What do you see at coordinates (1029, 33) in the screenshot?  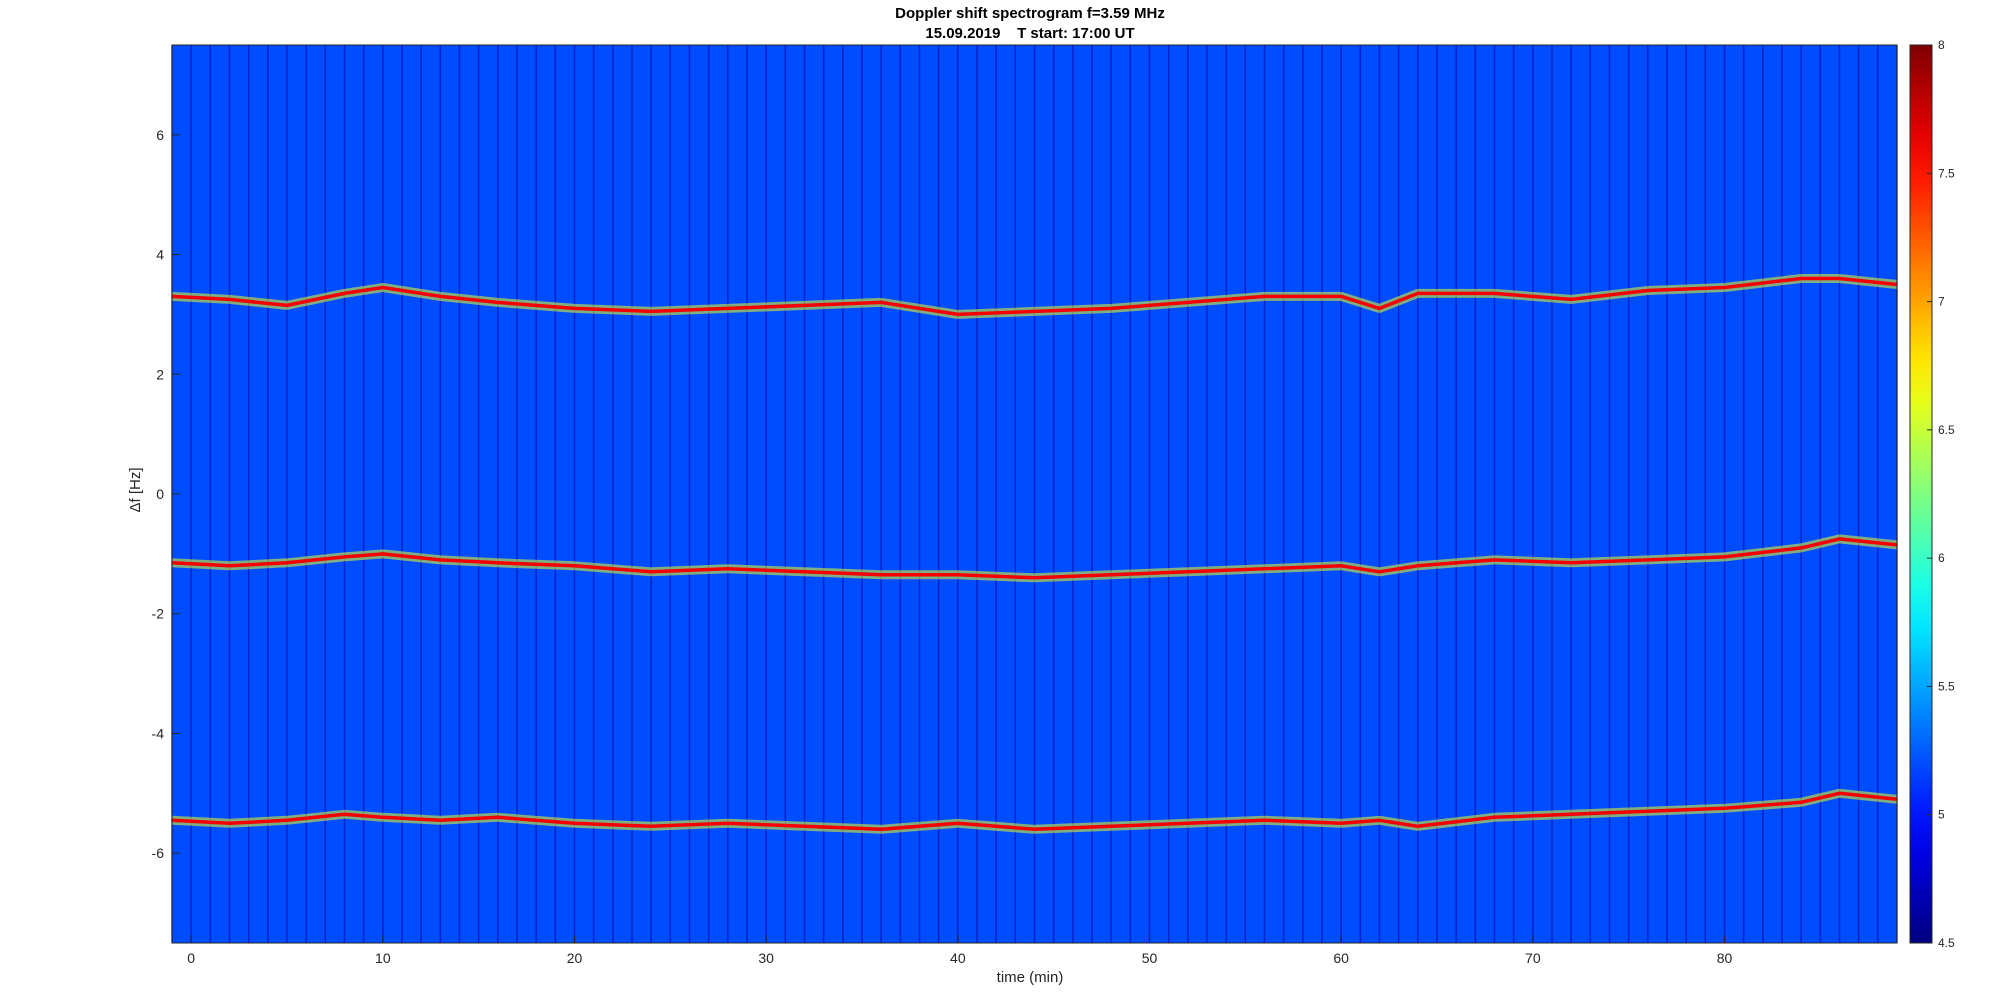 I see `chart-subtitle: 15.09.2019 T start: 17:00 UT` at bounding box center [1029, 33].